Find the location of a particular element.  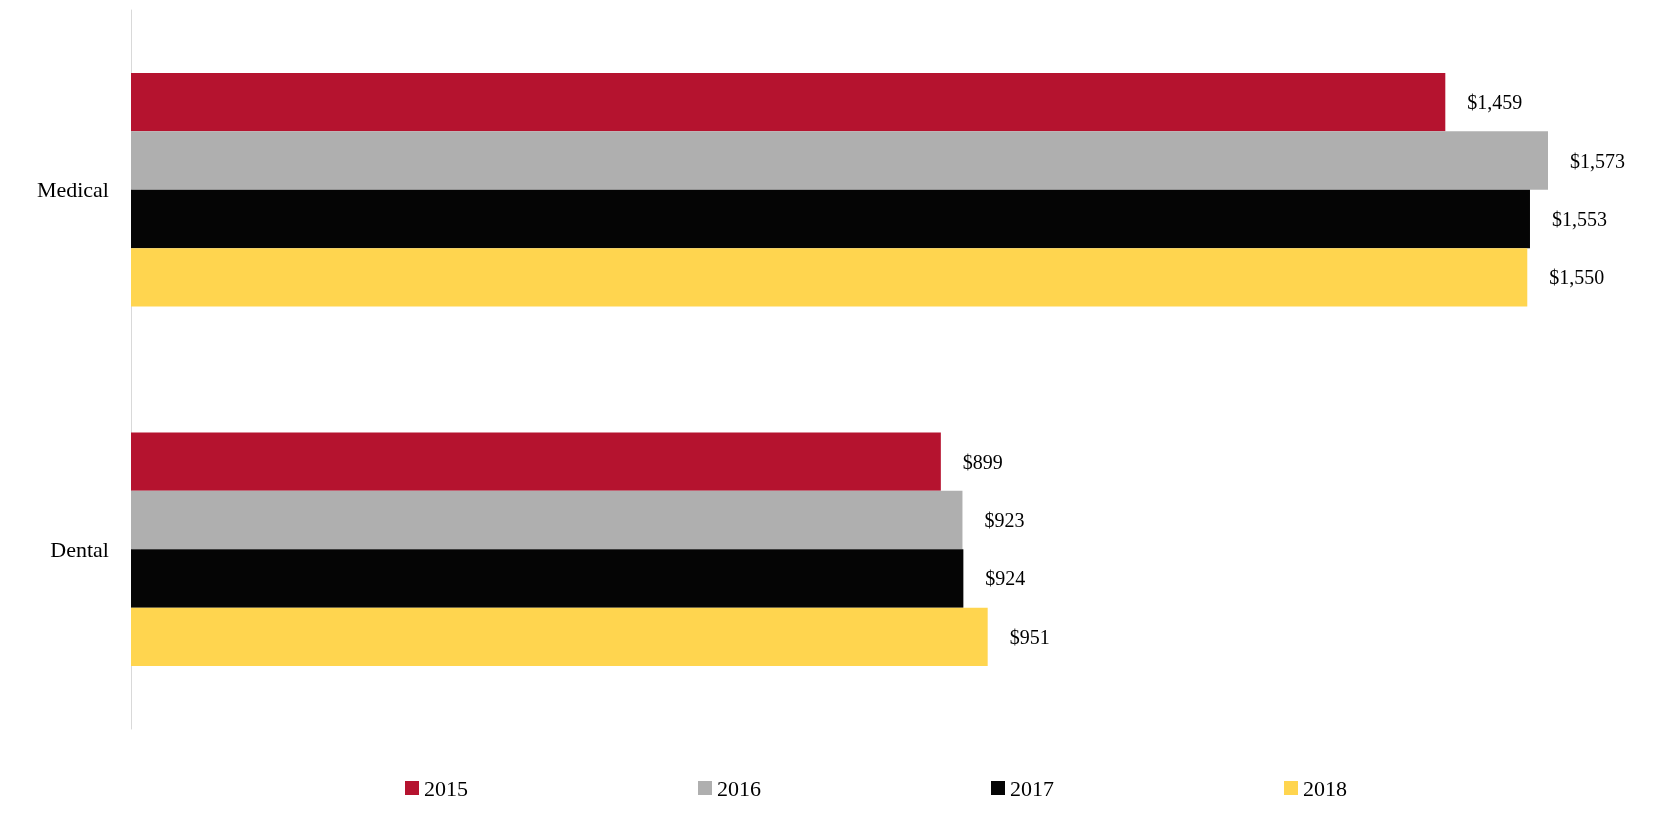

legend-label: 2018 is located at coordinates (1325, 788).